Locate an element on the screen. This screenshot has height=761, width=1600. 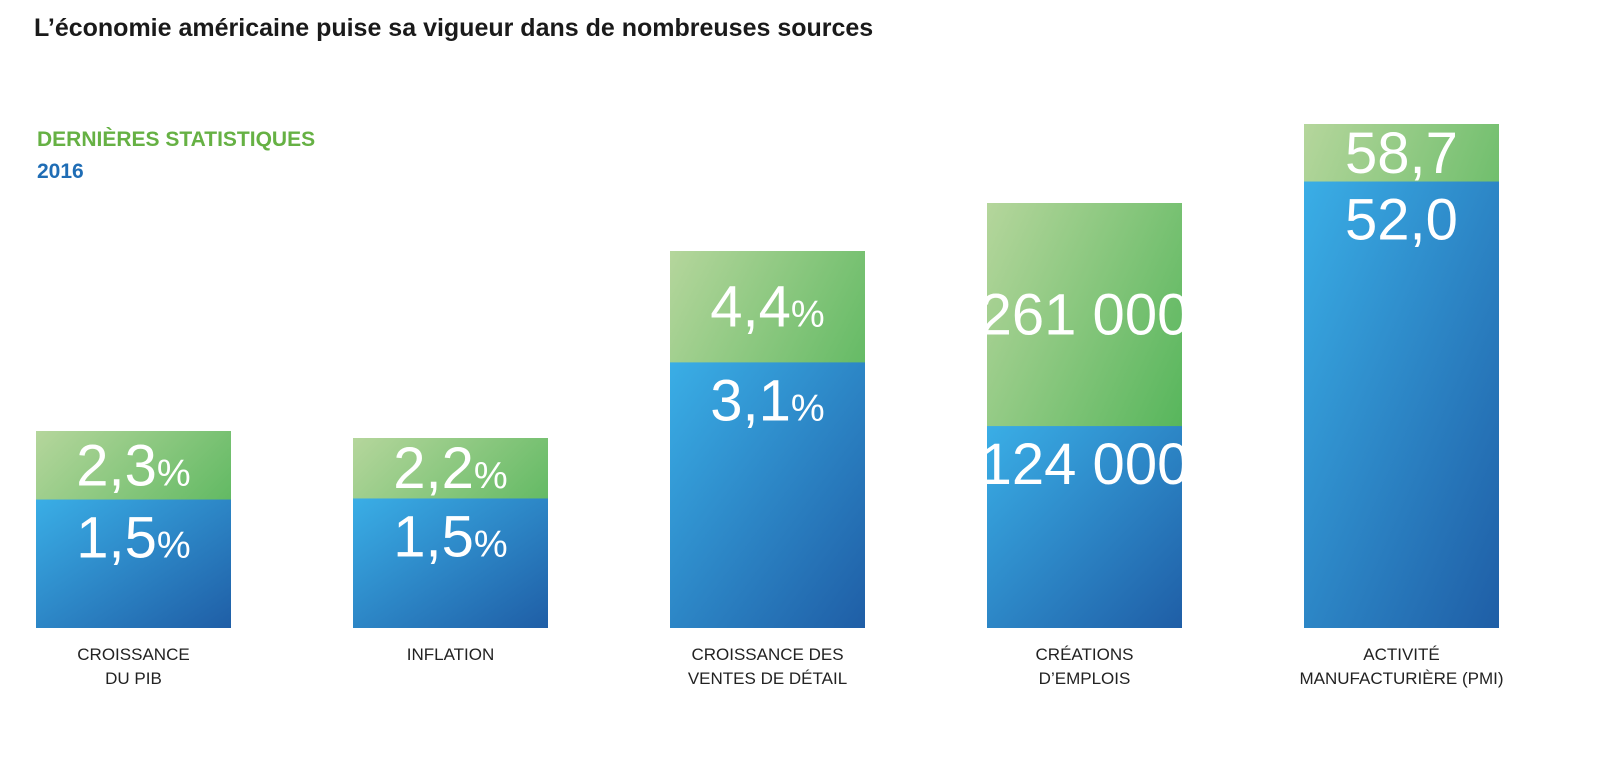
legend-2016: 2016 is located at coordinates (60, 171).